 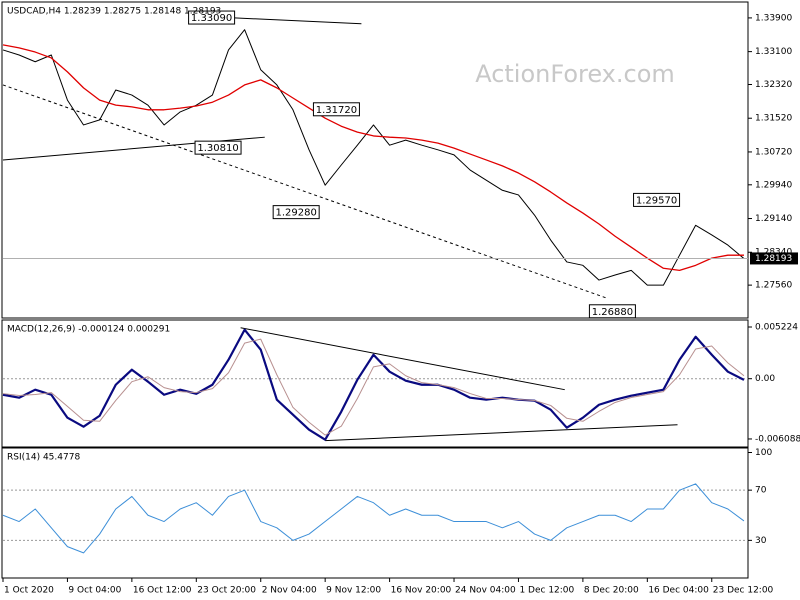 What do you see at coordinates (373, 518) in the screenshot?
I see `series-line` at bounding box center [373, 518].